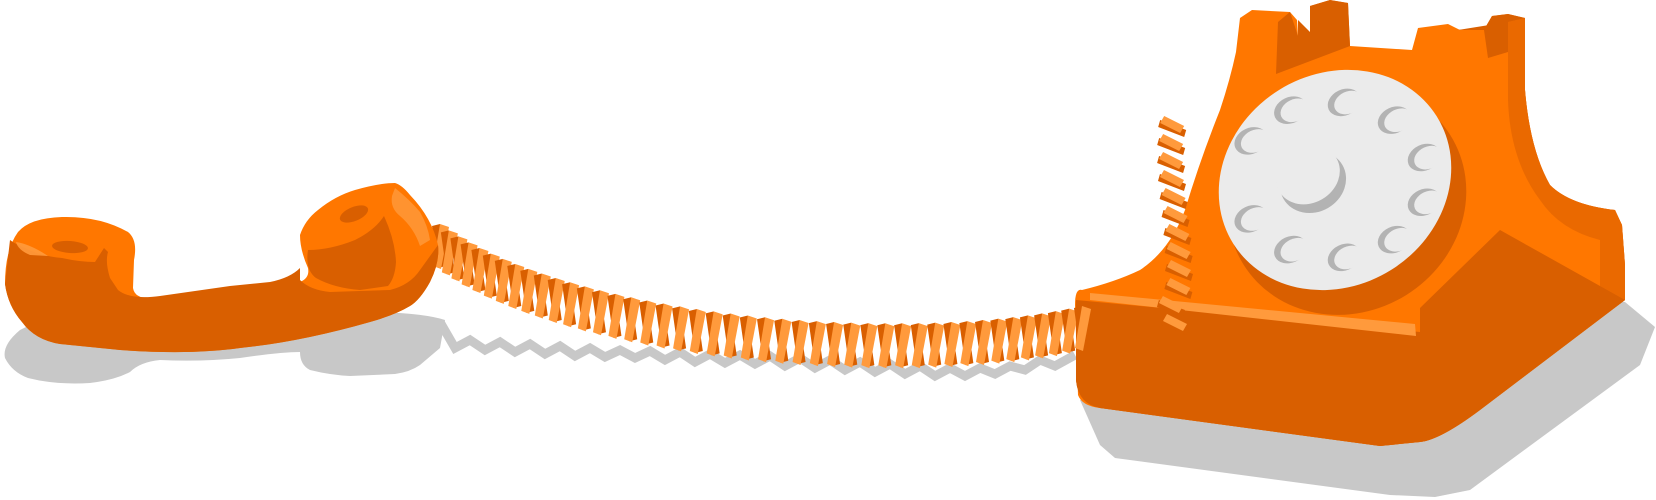 Image resolution: width=1656 pixels, height=500 pixels. Describe the element at coordinates (351, 253) in the screenshot. I see `mouthpiece-cup-dark` at that location.